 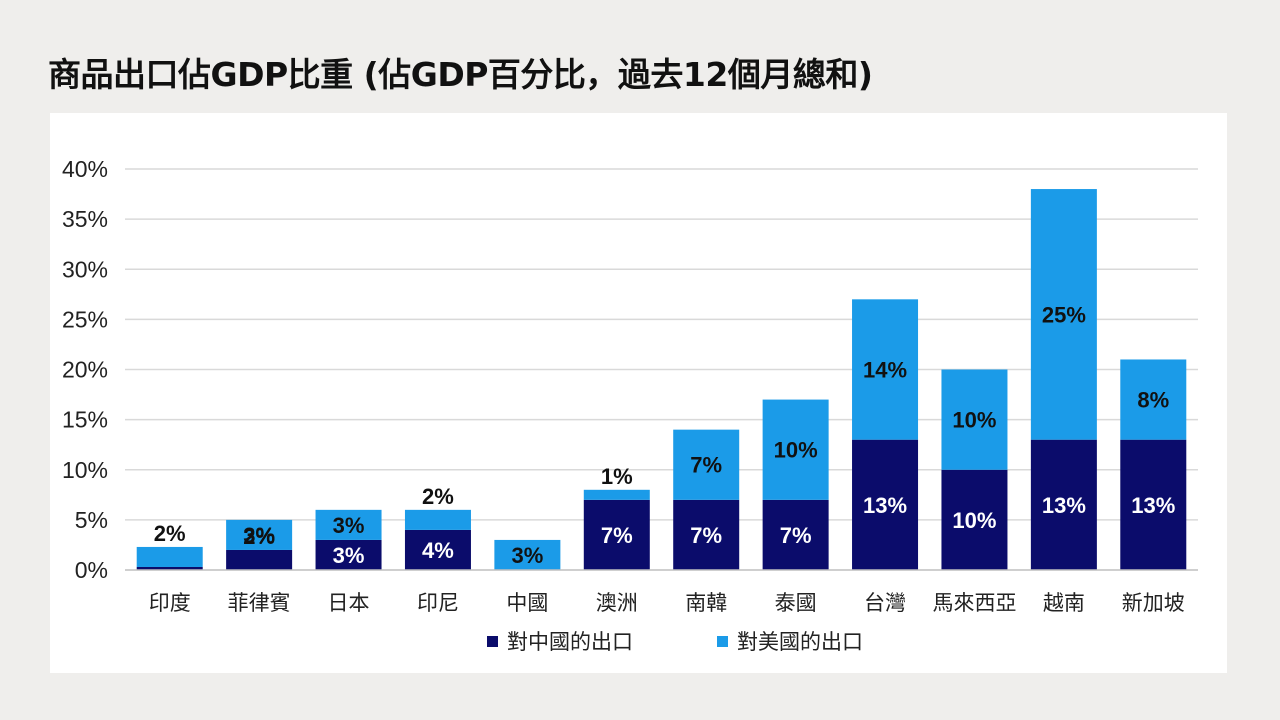 I want to click on x-axis: 印度 菲律賓 日本 印尼 中國 澳洲 南韓 泰國 台灣 馬來西亞 越南 新加坡, so click(x=661, y=592).